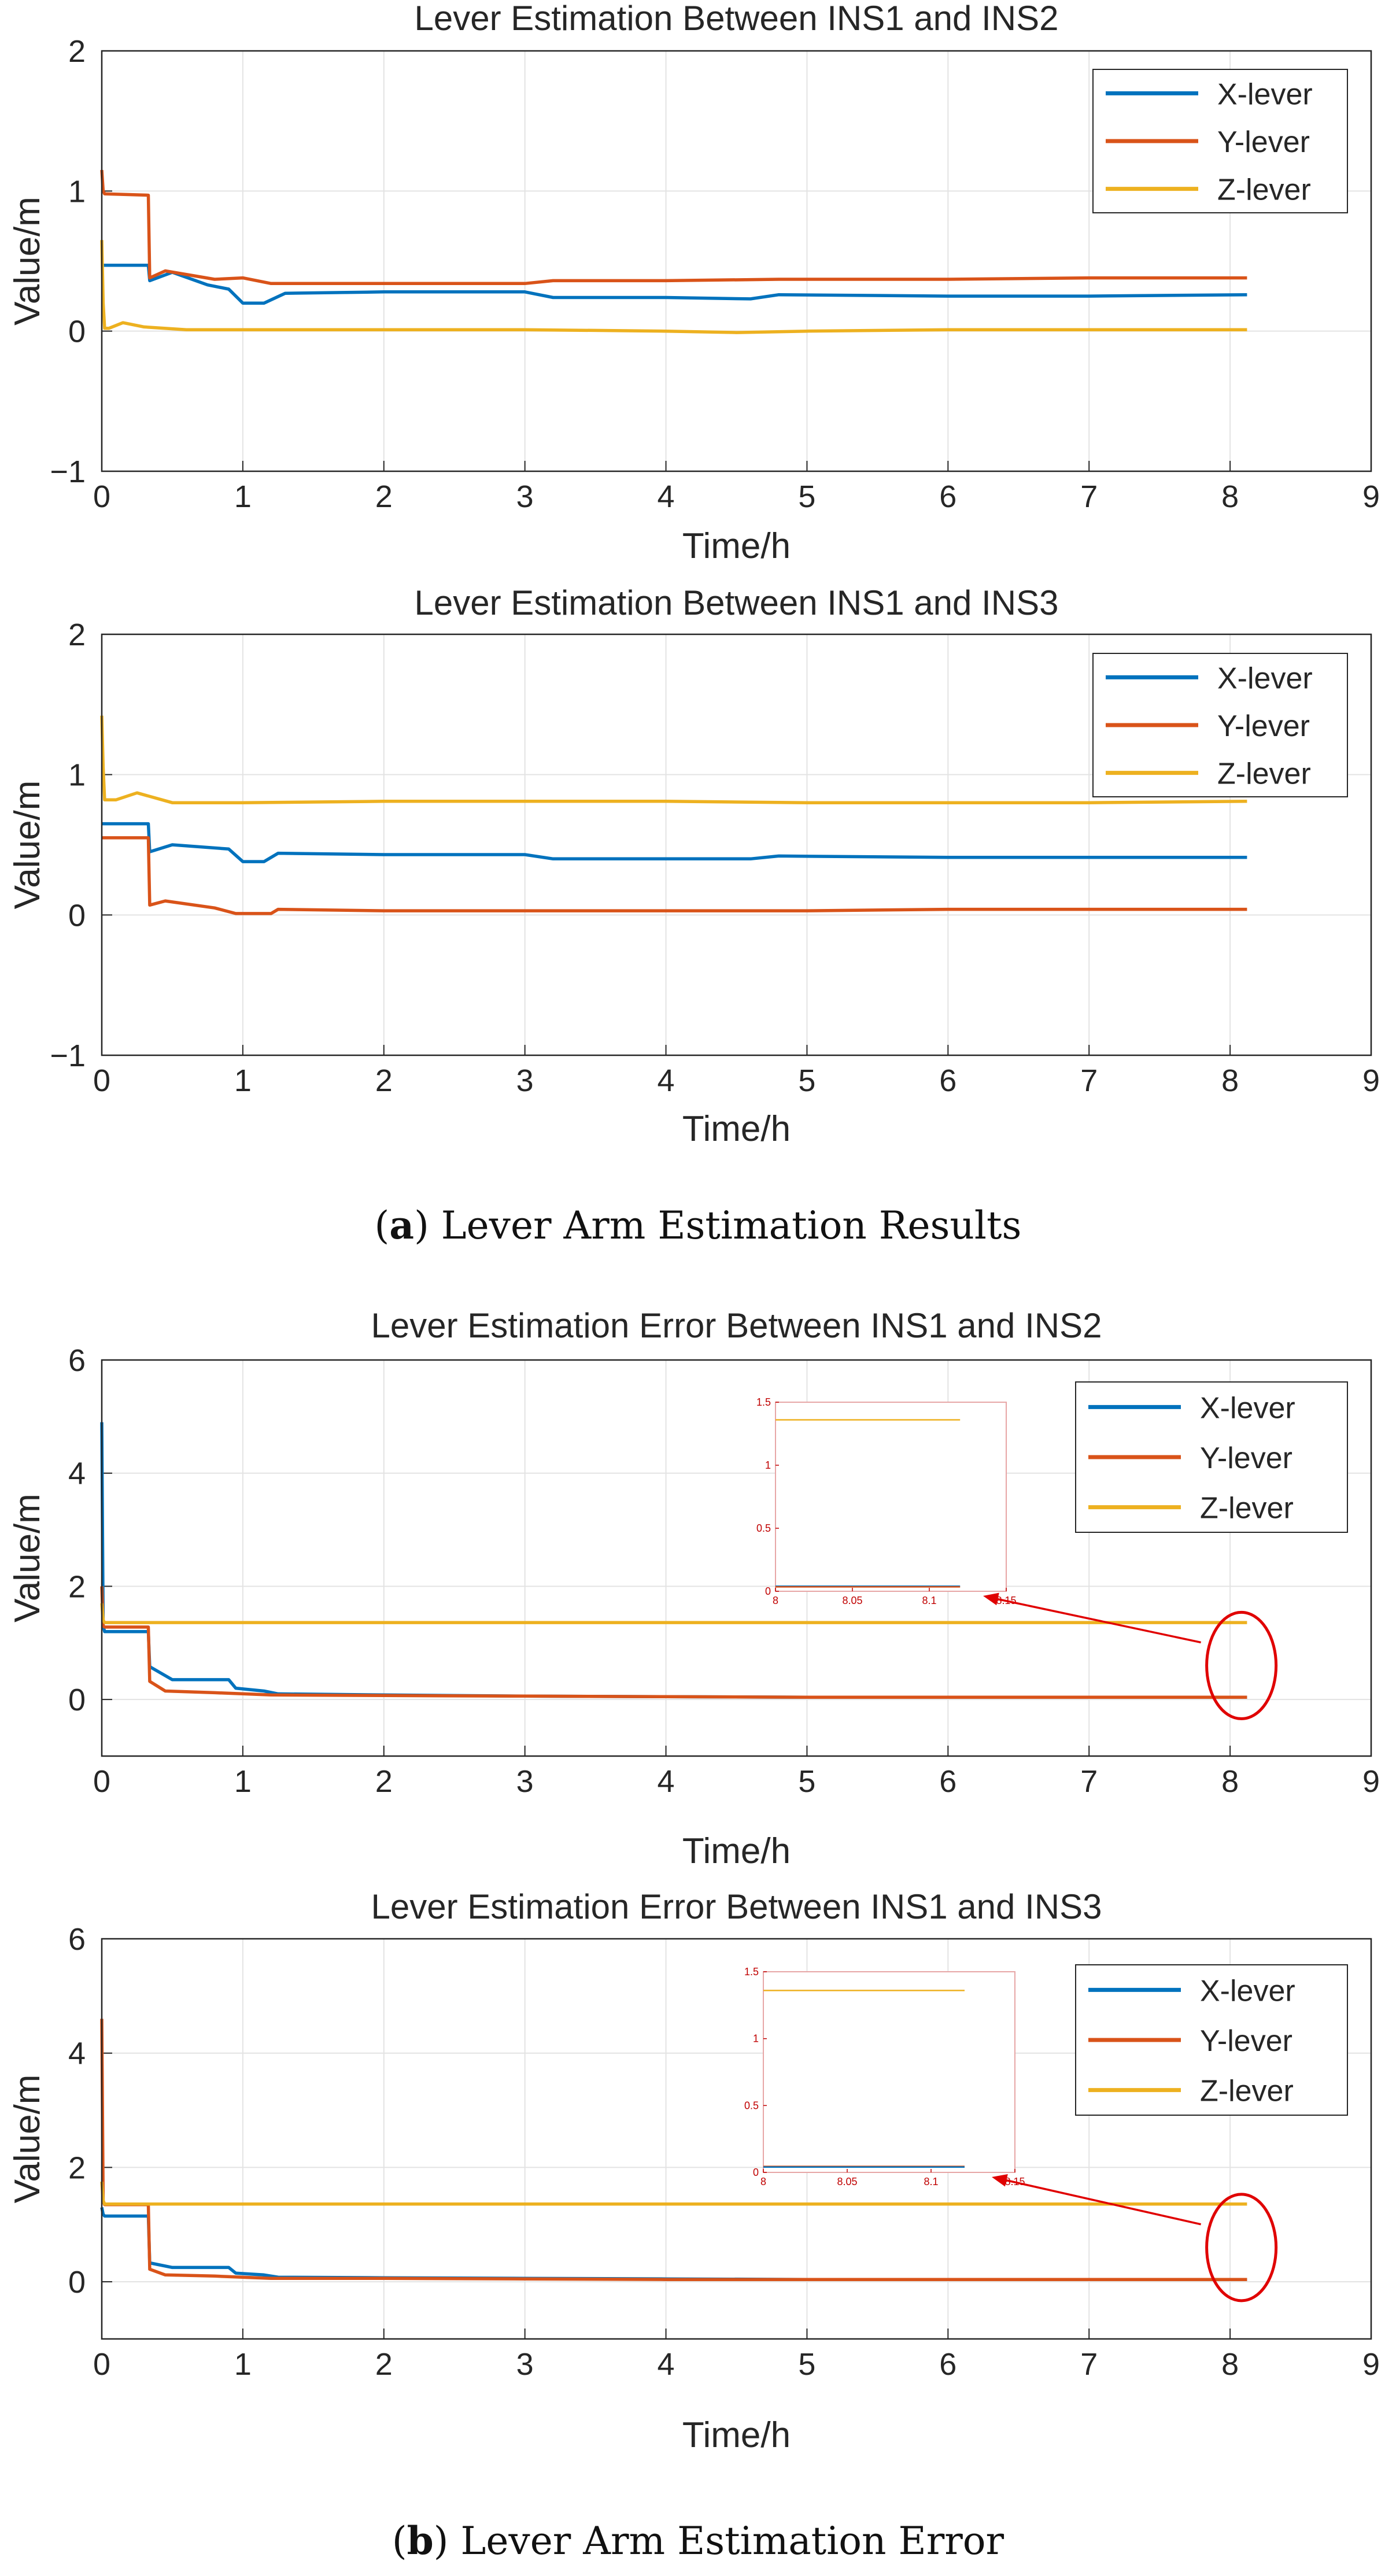 The image size is (1396, 2576). Describe the element at coordinates (420, 2540) in the screenshot. I see `caption-b-letter: b` at that location.